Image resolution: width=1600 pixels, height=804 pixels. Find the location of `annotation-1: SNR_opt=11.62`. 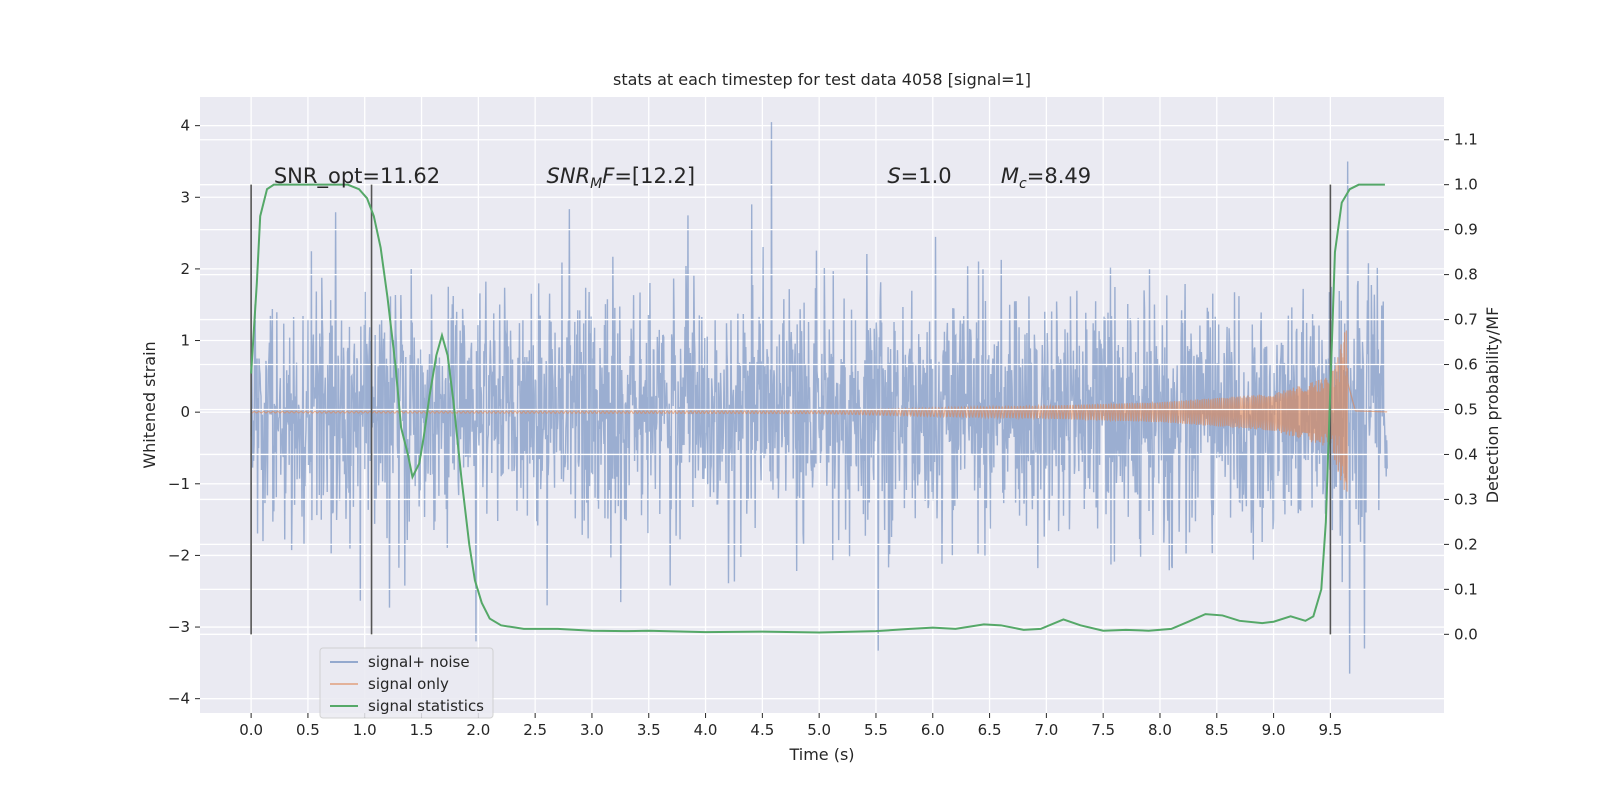

annotation-1: SNR_opt=11.62 is located at coordinates (357, 176).